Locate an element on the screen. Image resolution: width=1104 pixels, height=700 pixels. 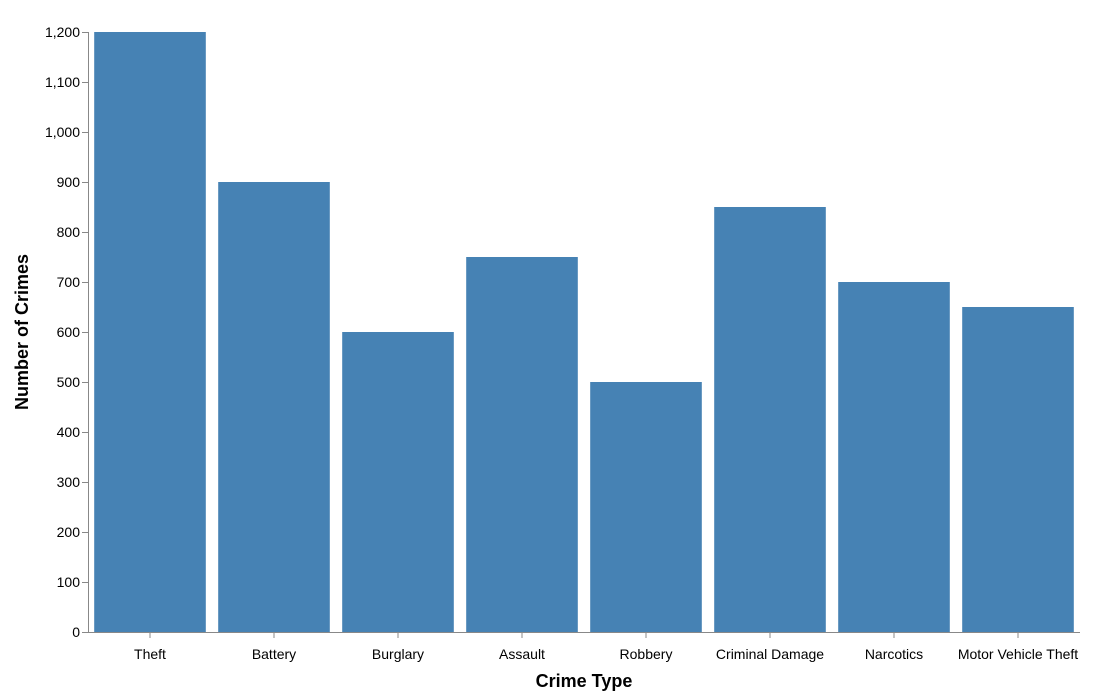
y-tick-label: 1,000 is located at coordinates (62, 132).